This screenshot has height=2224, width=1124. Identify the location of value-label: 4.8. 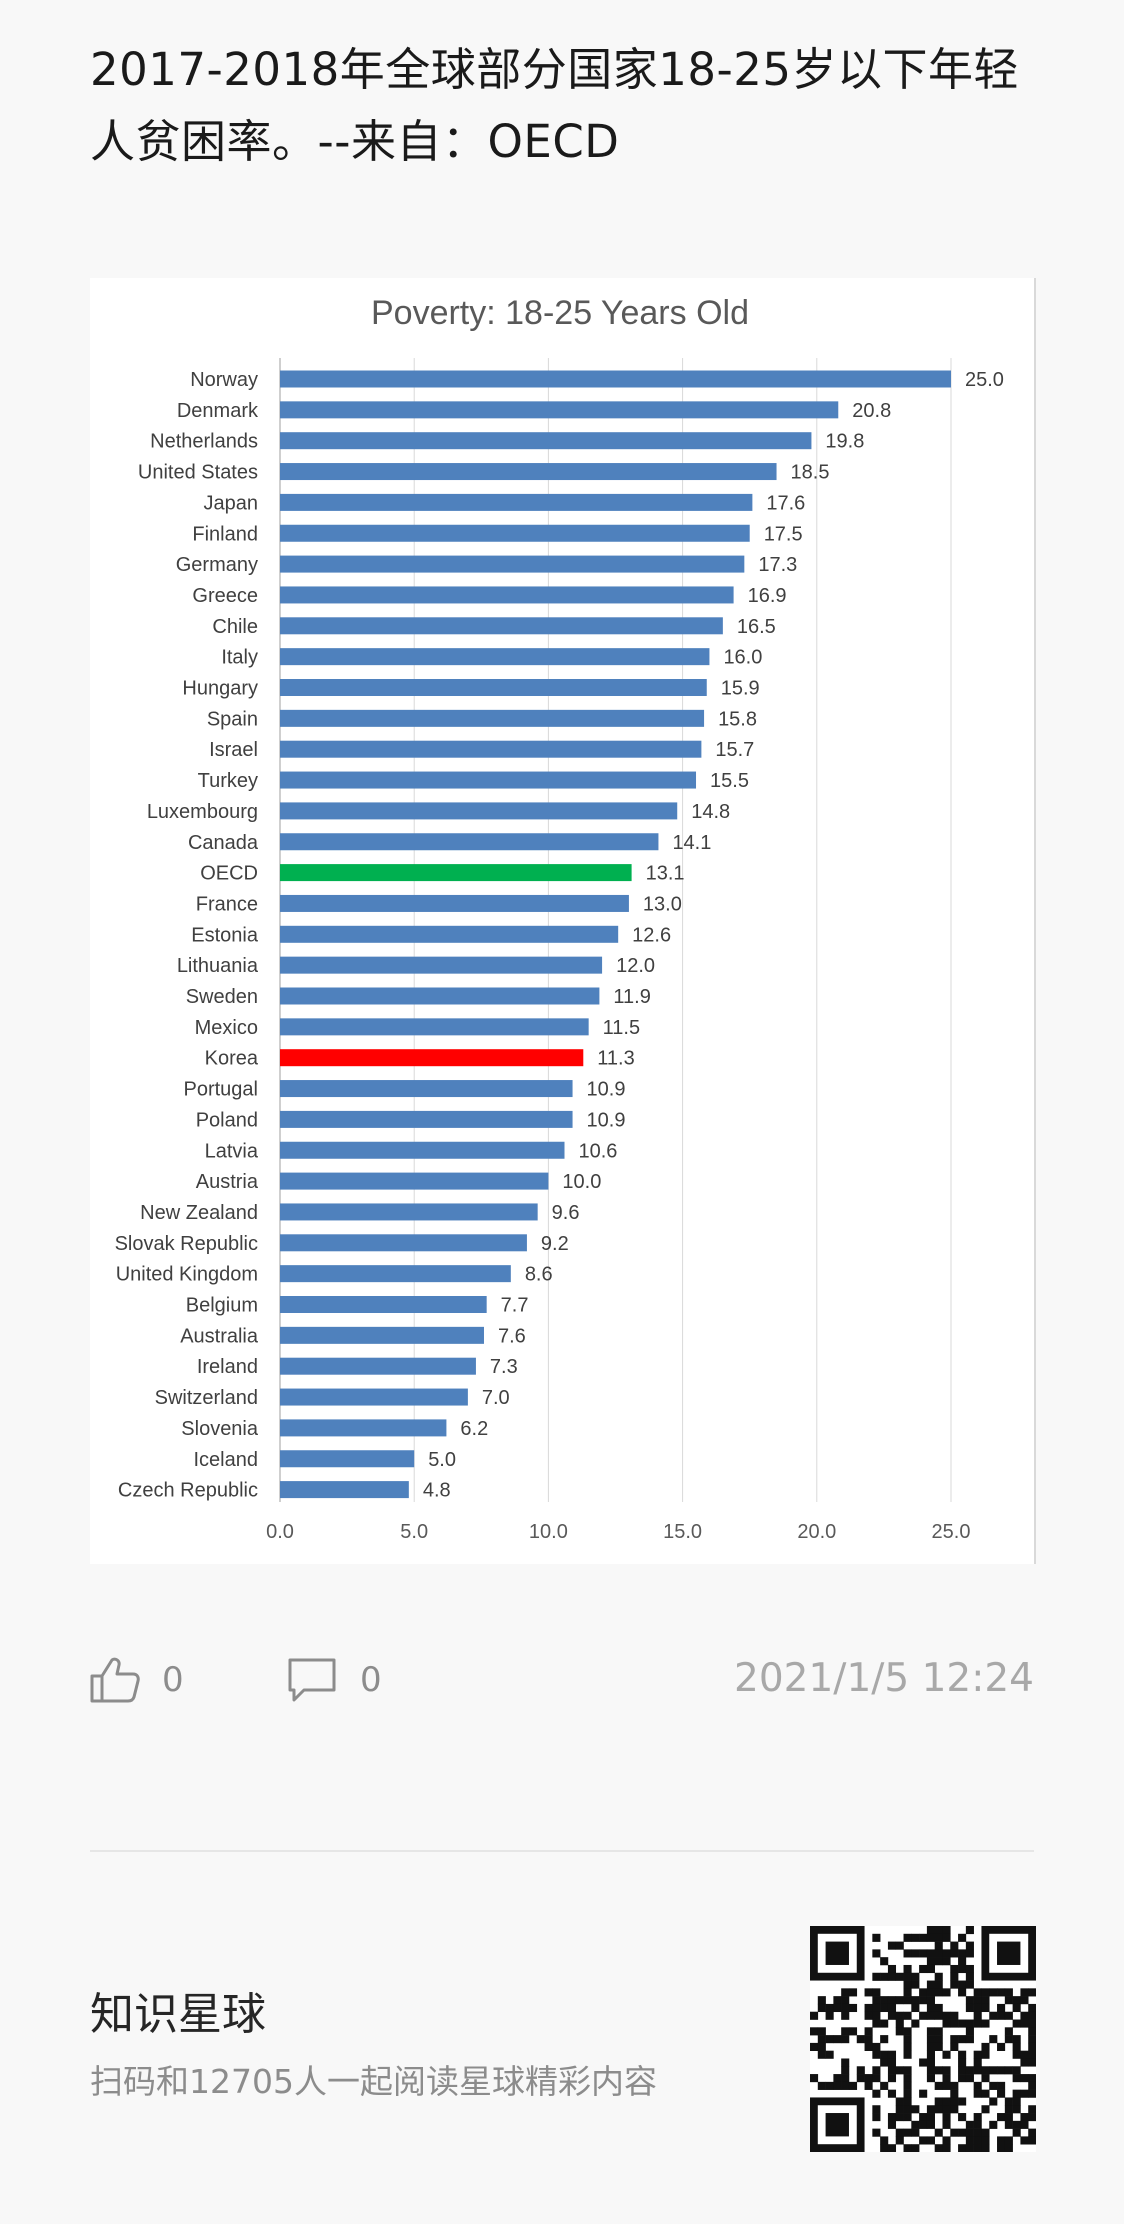
(437, 1491).